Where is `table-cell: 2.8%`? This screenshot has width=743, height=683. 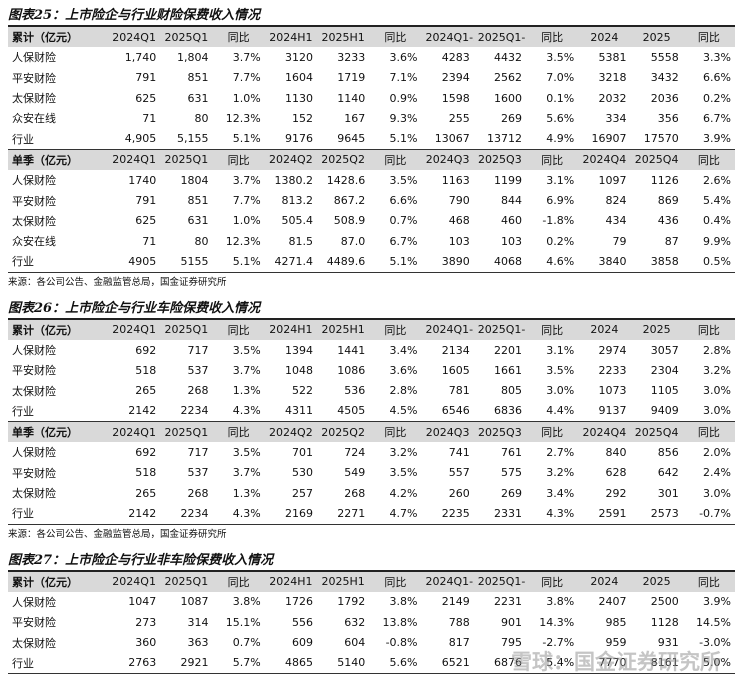 table-cell: 2.8% is located at coordinates (403, 391).